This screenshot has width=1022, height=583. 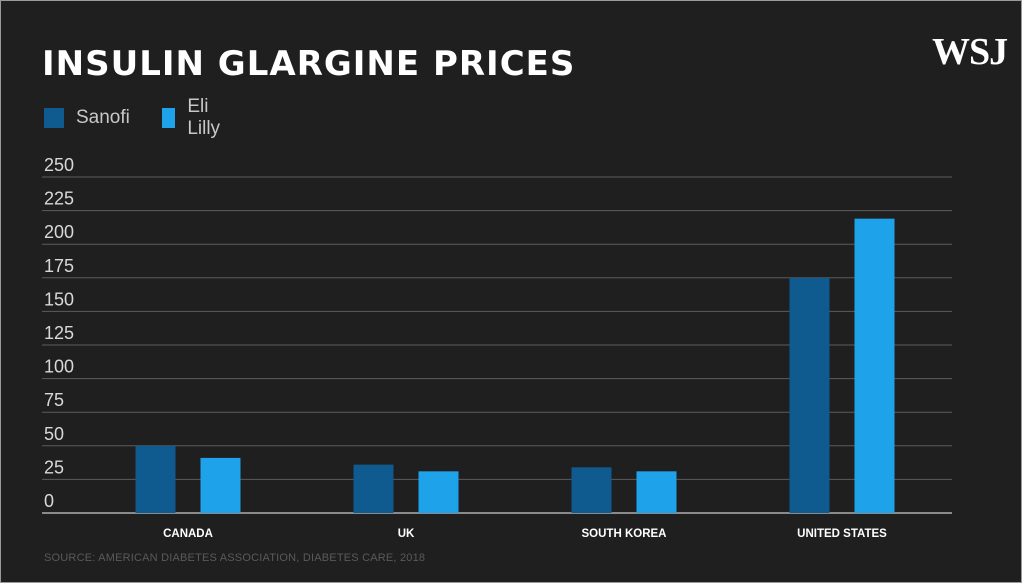 What do you see at coordinates (624, 534) in the screenshot?
I see `x-tick-label: SOUTH KOREA` at bounding box center [624, 534].